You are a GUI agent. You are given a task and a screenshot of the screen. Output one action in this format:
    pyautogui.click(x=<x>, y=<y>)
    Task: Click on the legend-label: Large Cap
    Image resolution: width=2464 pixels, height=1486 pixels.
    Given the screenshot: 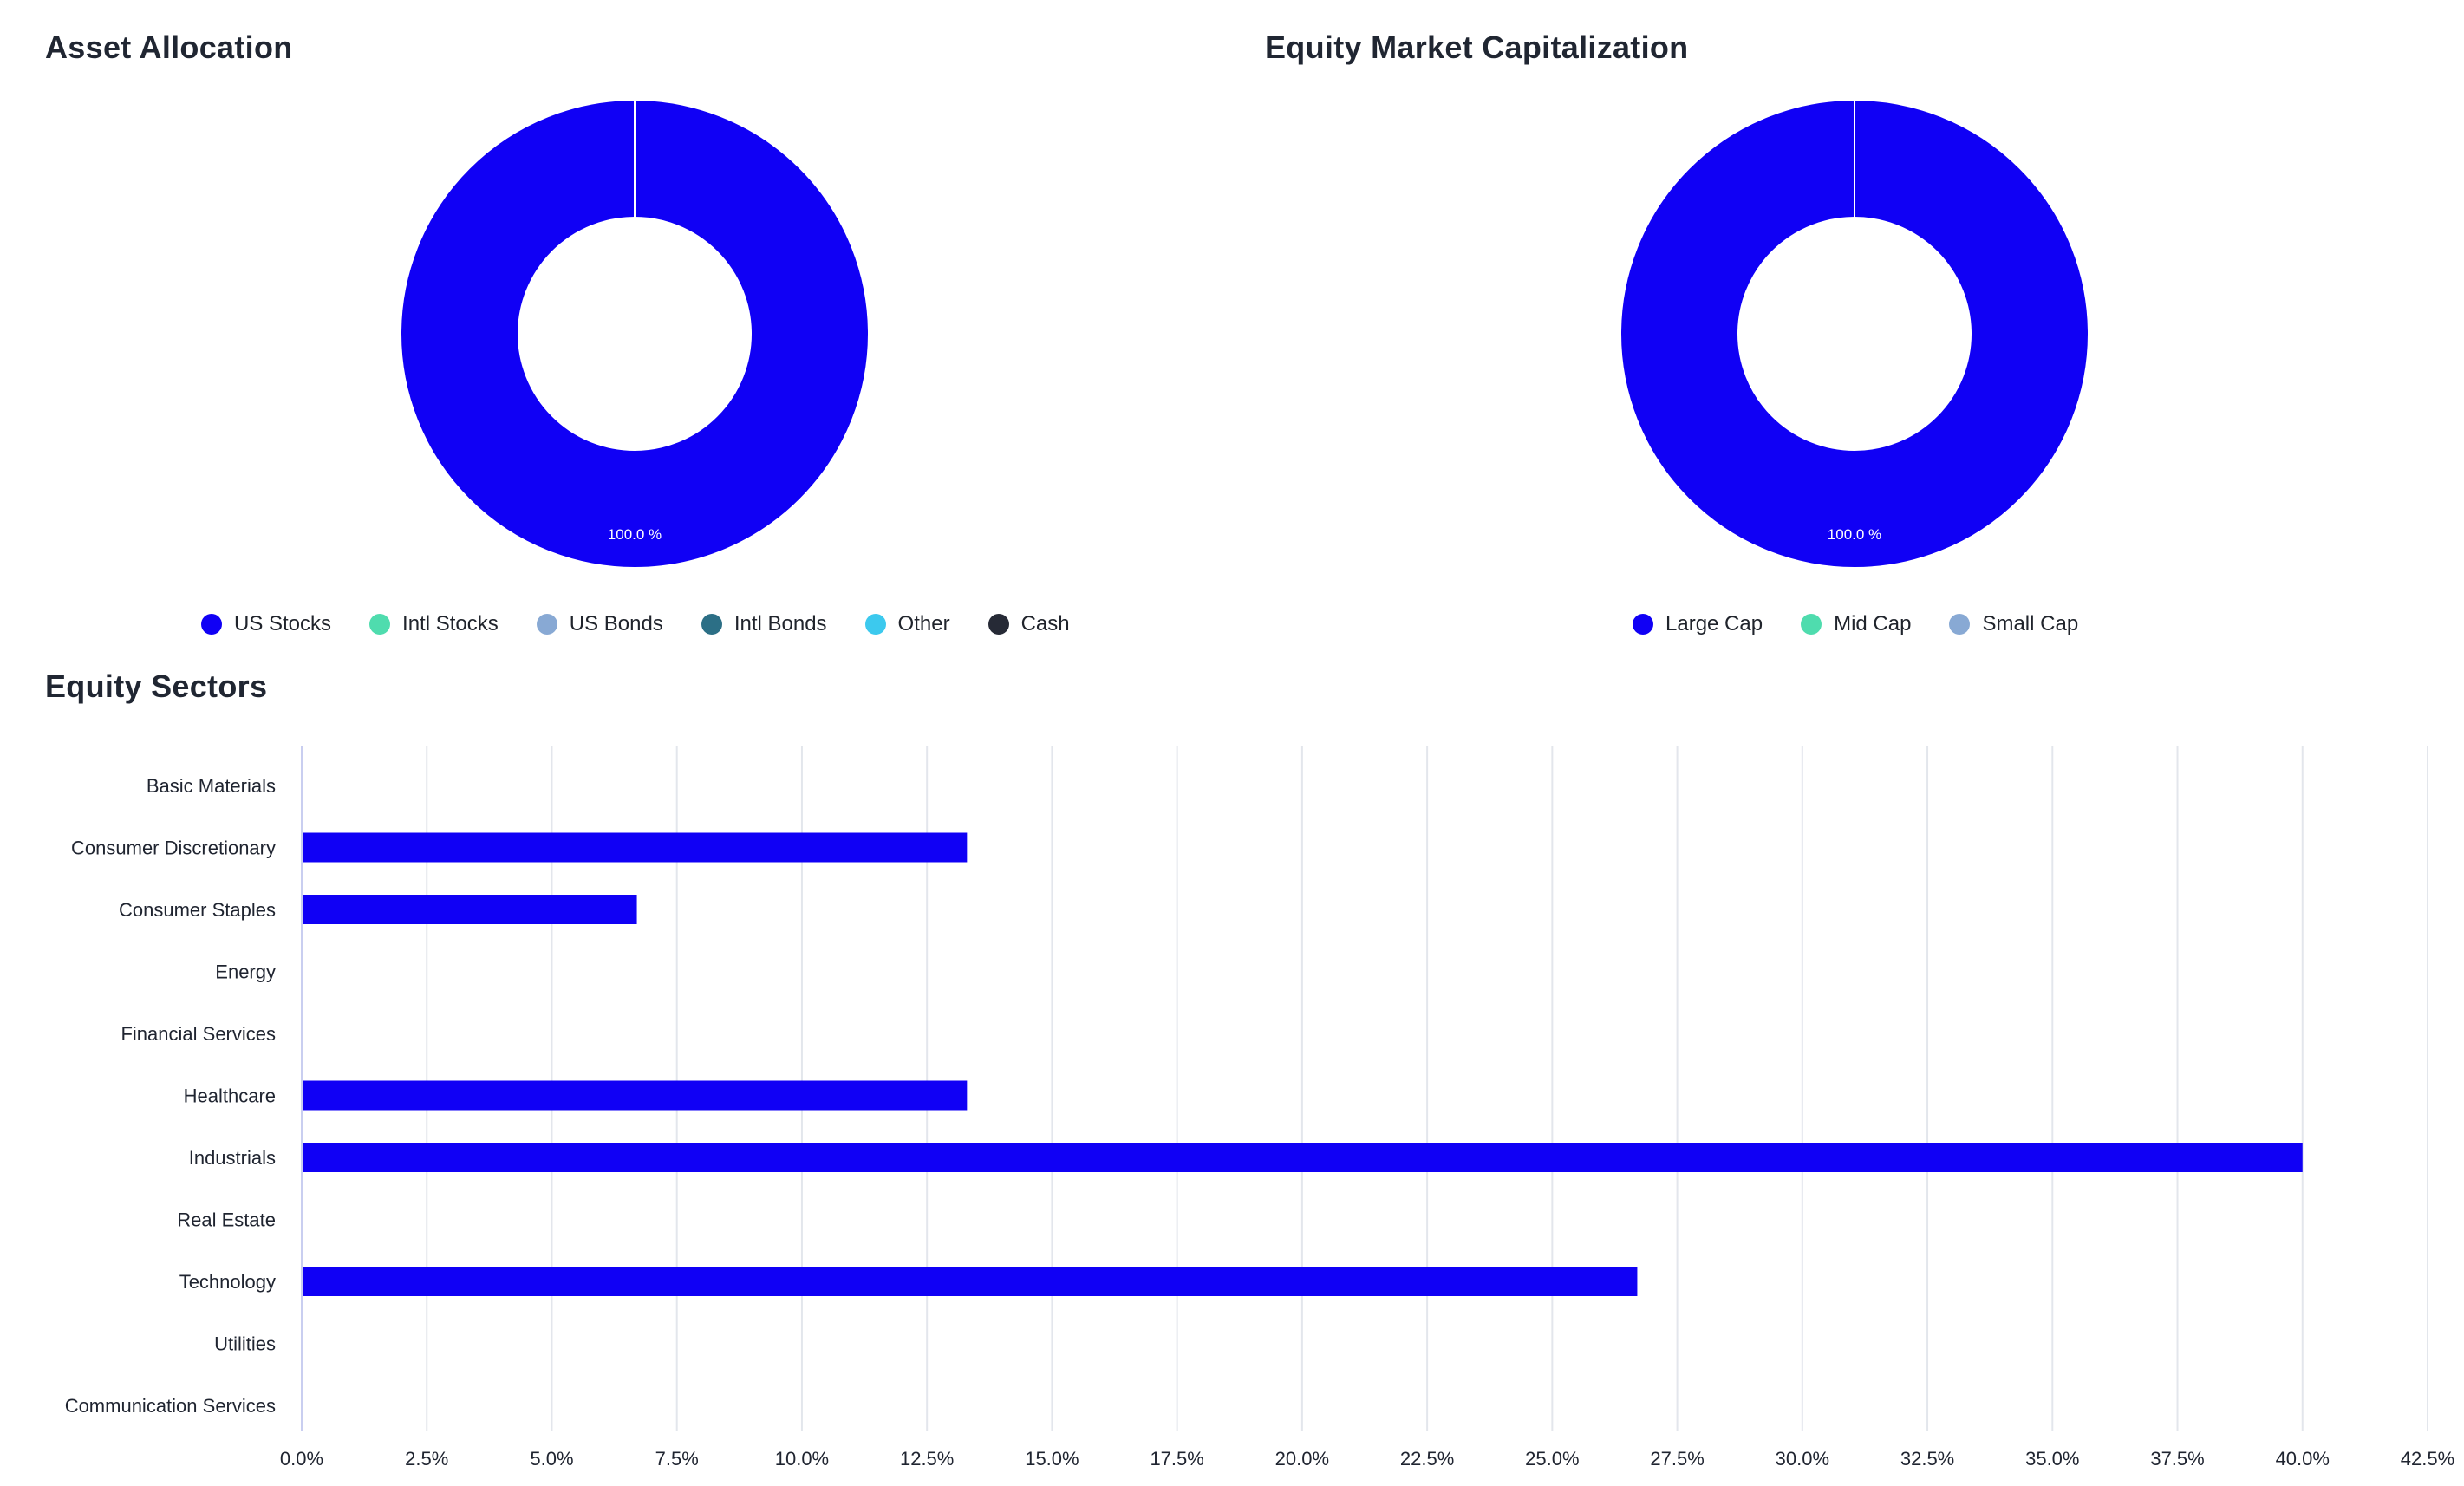 What is the action you would take?
    pyautogui.click(x=1714, y=623)
    